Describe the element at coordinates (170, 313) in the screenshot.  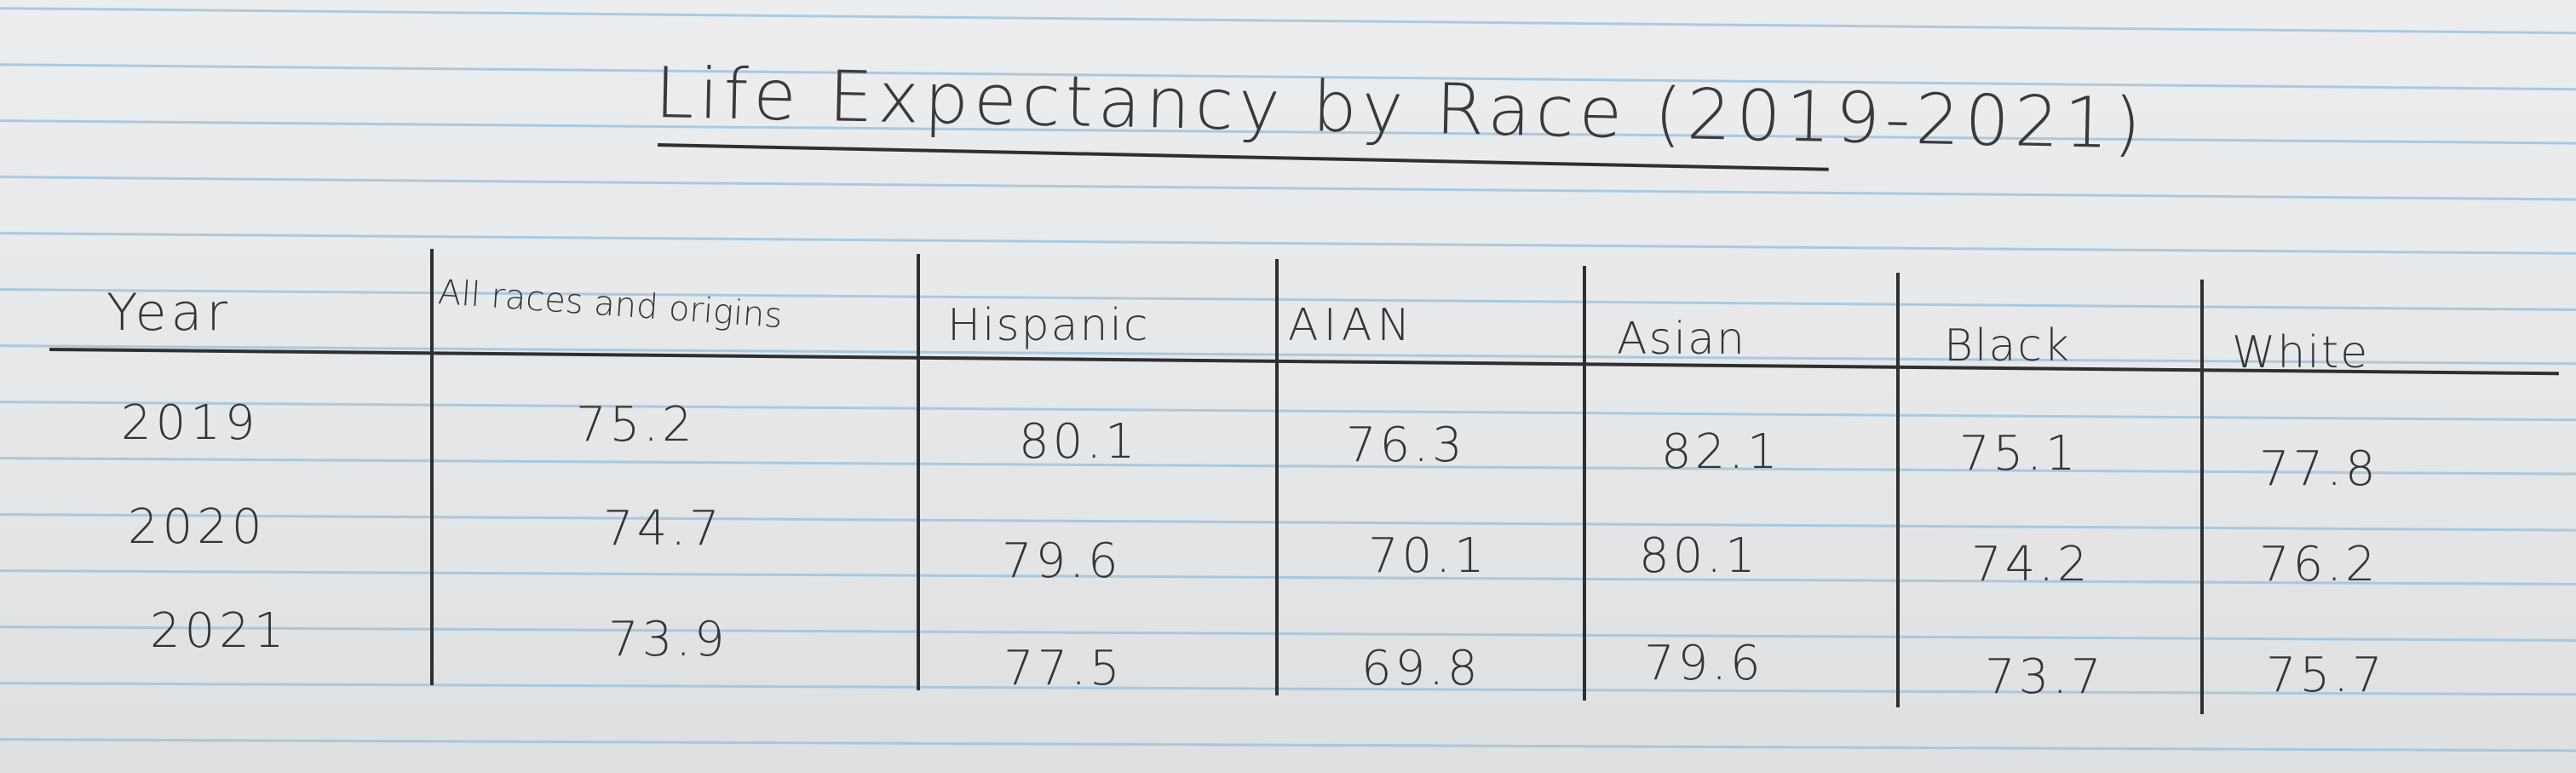
I see `header-year: Year` at that location.